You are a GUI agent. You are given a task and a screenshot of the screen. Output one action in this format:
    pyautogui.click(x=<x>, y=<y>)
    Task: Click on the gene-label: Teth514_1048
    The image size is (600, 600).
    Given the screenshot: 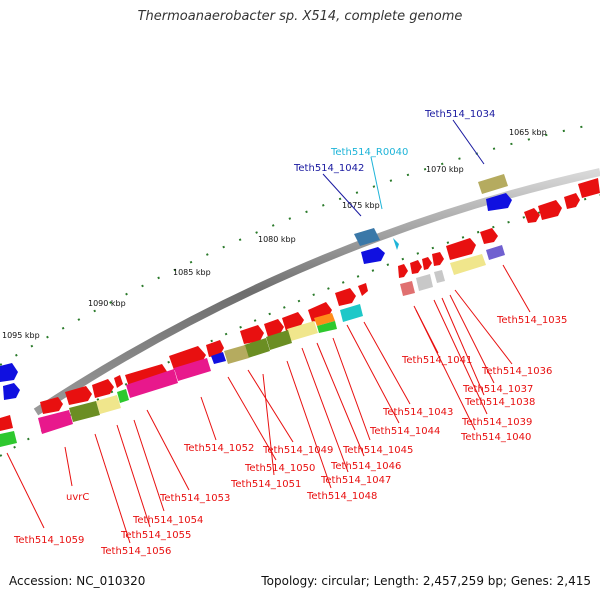 What is the action you would take?
    pyautogui.click(x=341, y=496)
    